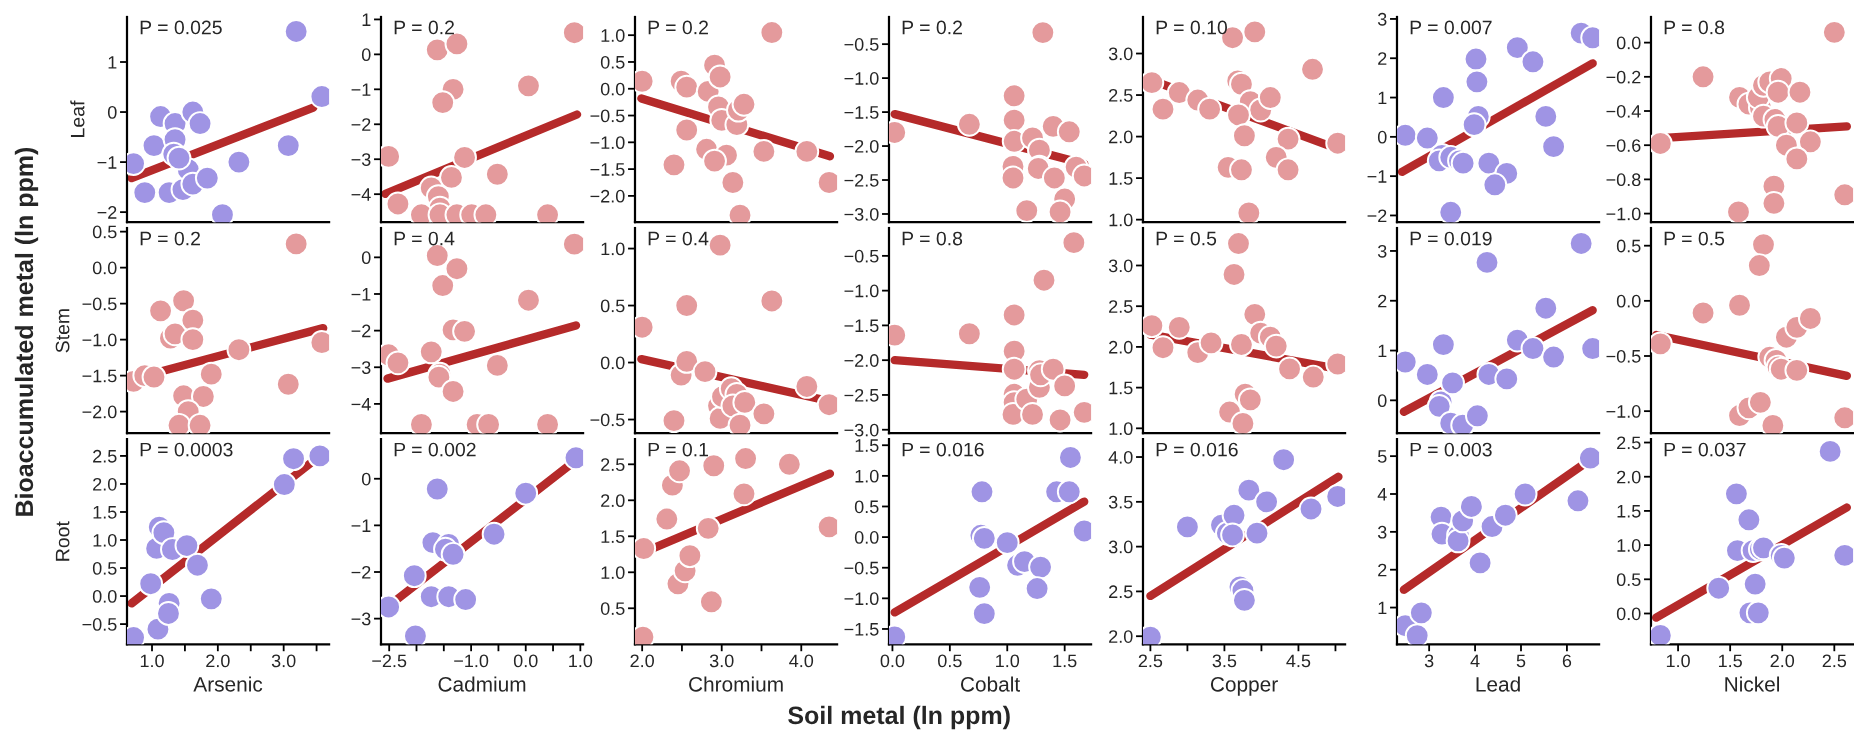 Image resolution: width=1854 pixels, height=738 pixels. I want to click on x-tick-label: −1.0, so click(471, 661).